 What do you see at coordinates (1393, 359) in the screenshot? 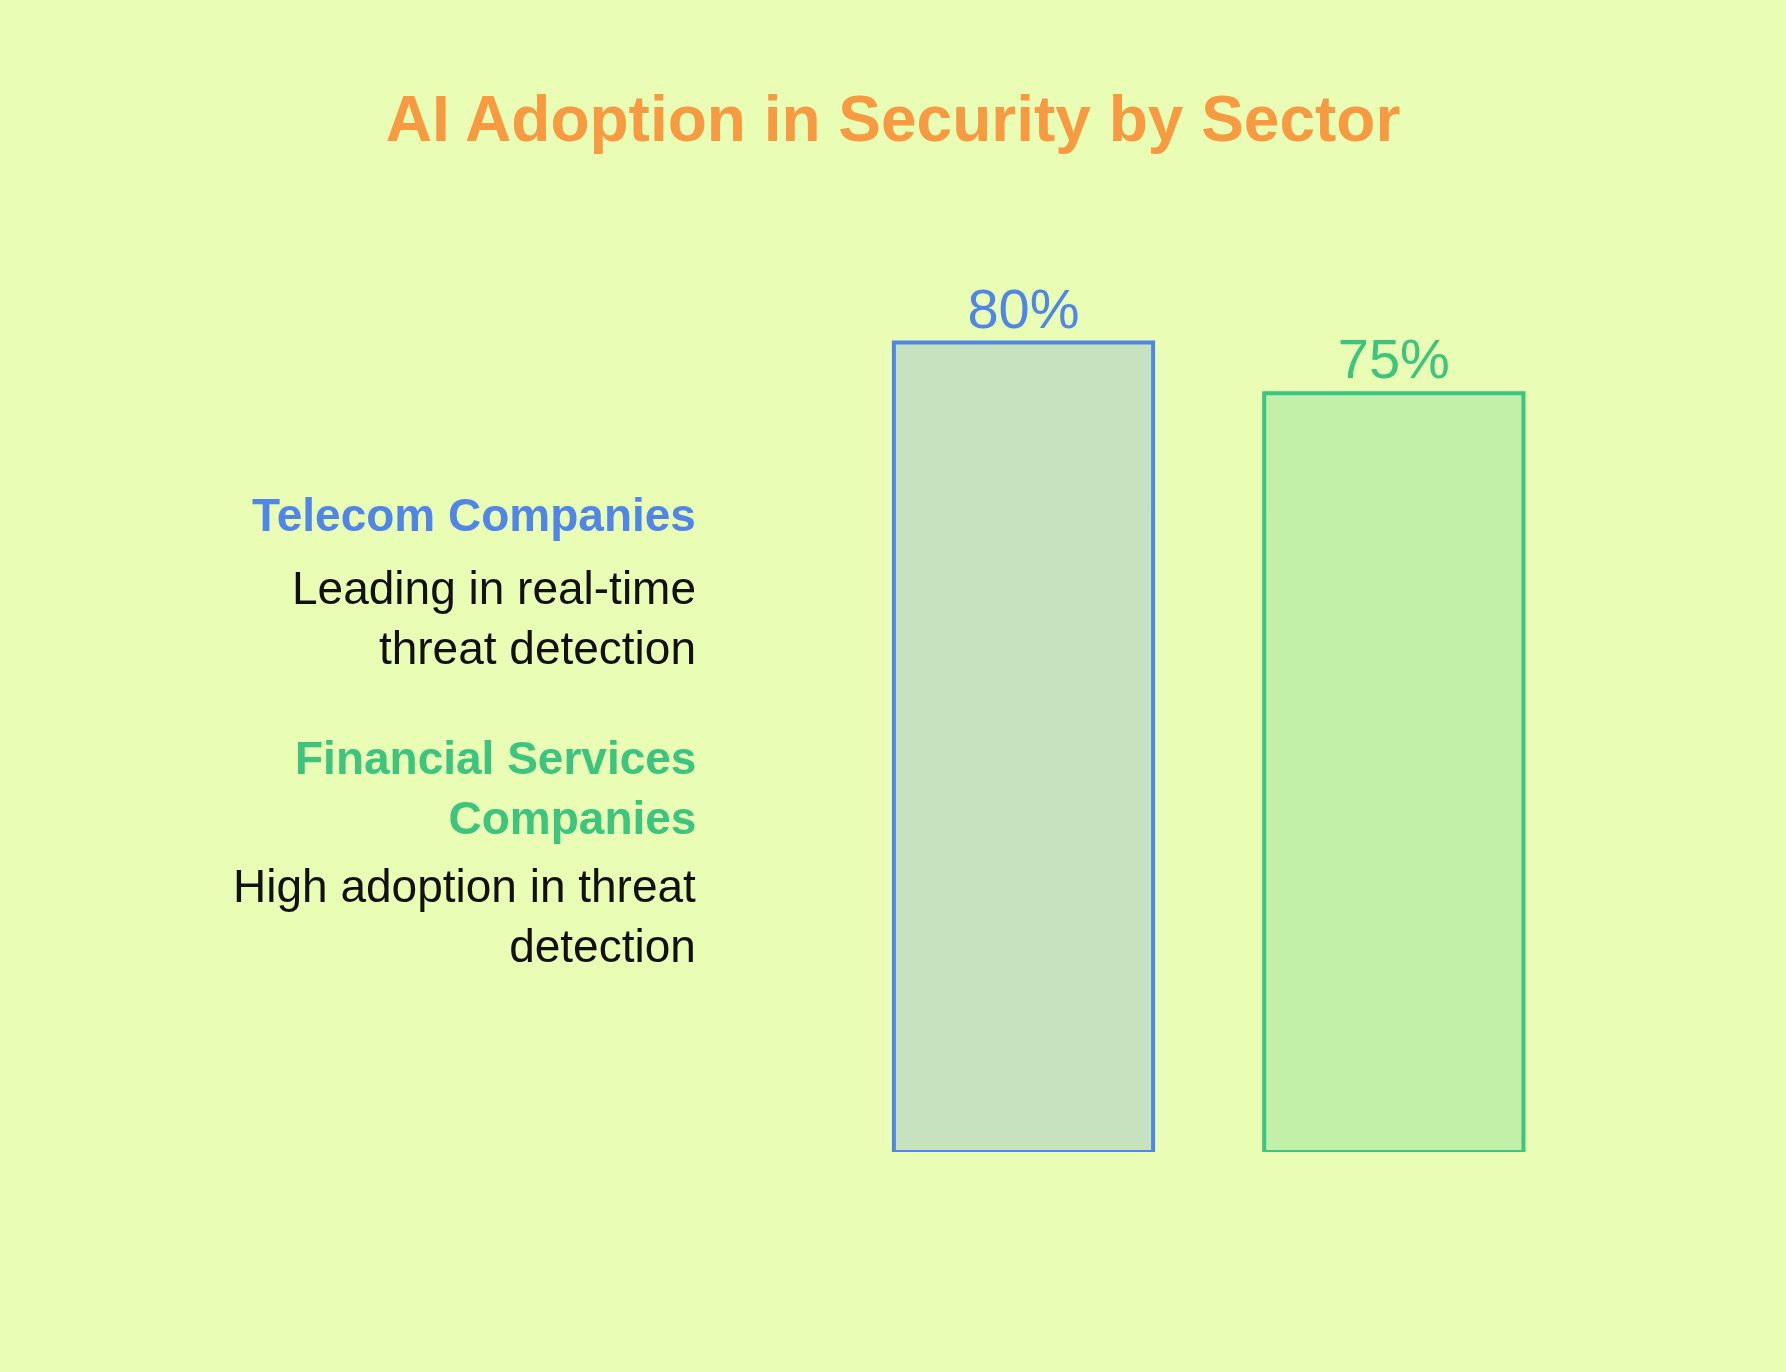
I see `data-label: 75%` at bounding box center [1393, 359].